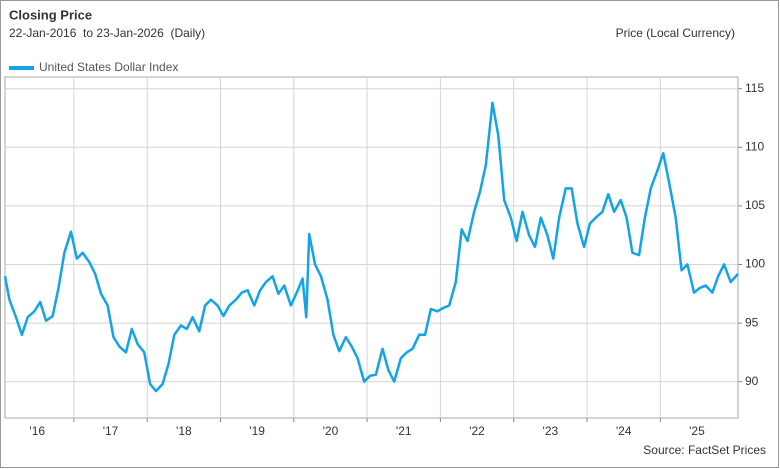 The height and width of the screenshot is (469, 780). Describe the element at coordinates (477, 431) in the screenshot. I see `x-tick-label: '22` at that location.